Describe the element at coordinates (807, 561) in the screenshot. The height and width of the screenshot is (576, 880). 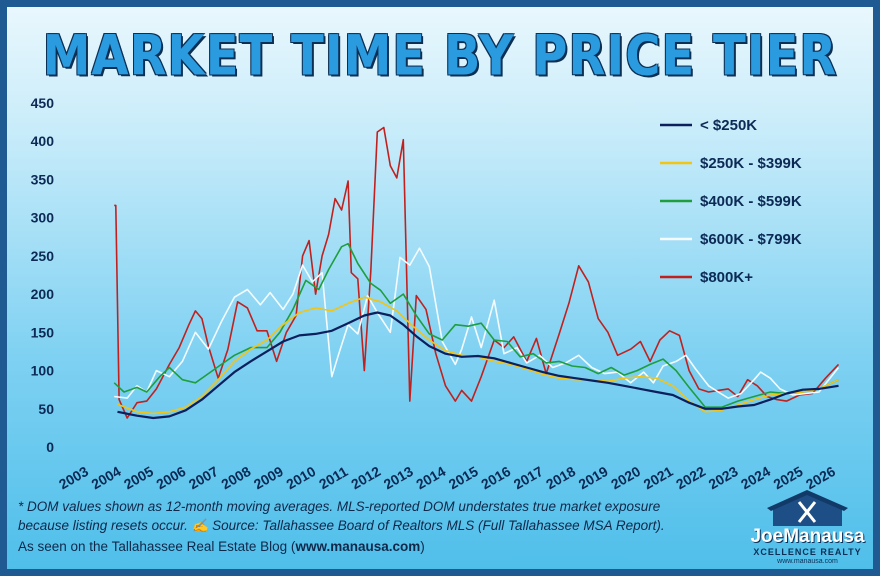
I see `logo-url: www.manausa.com` at that location.